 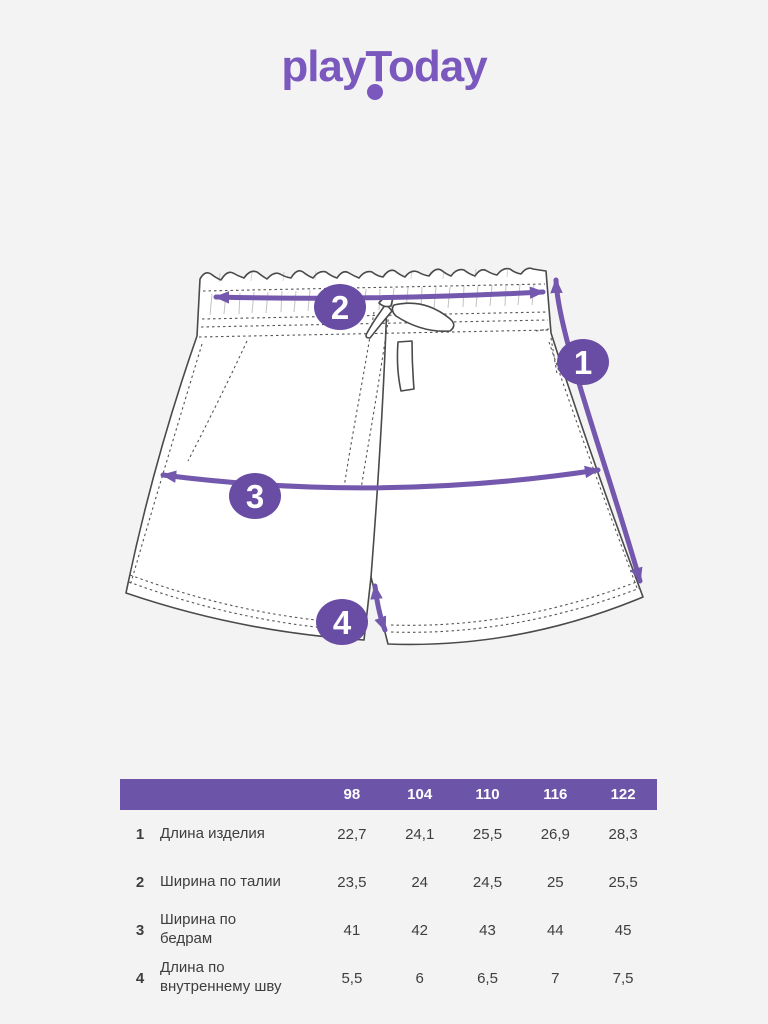 I want to click on row-value: 6,5, so click(x=487, y=978).